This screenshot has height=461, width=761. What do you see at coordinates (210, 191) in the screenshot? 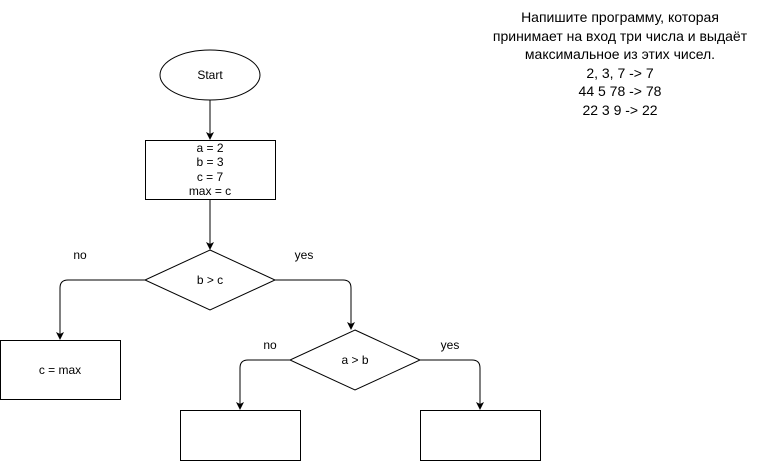
I see `init-line-max: max = c` at bounding box center [210, 191].